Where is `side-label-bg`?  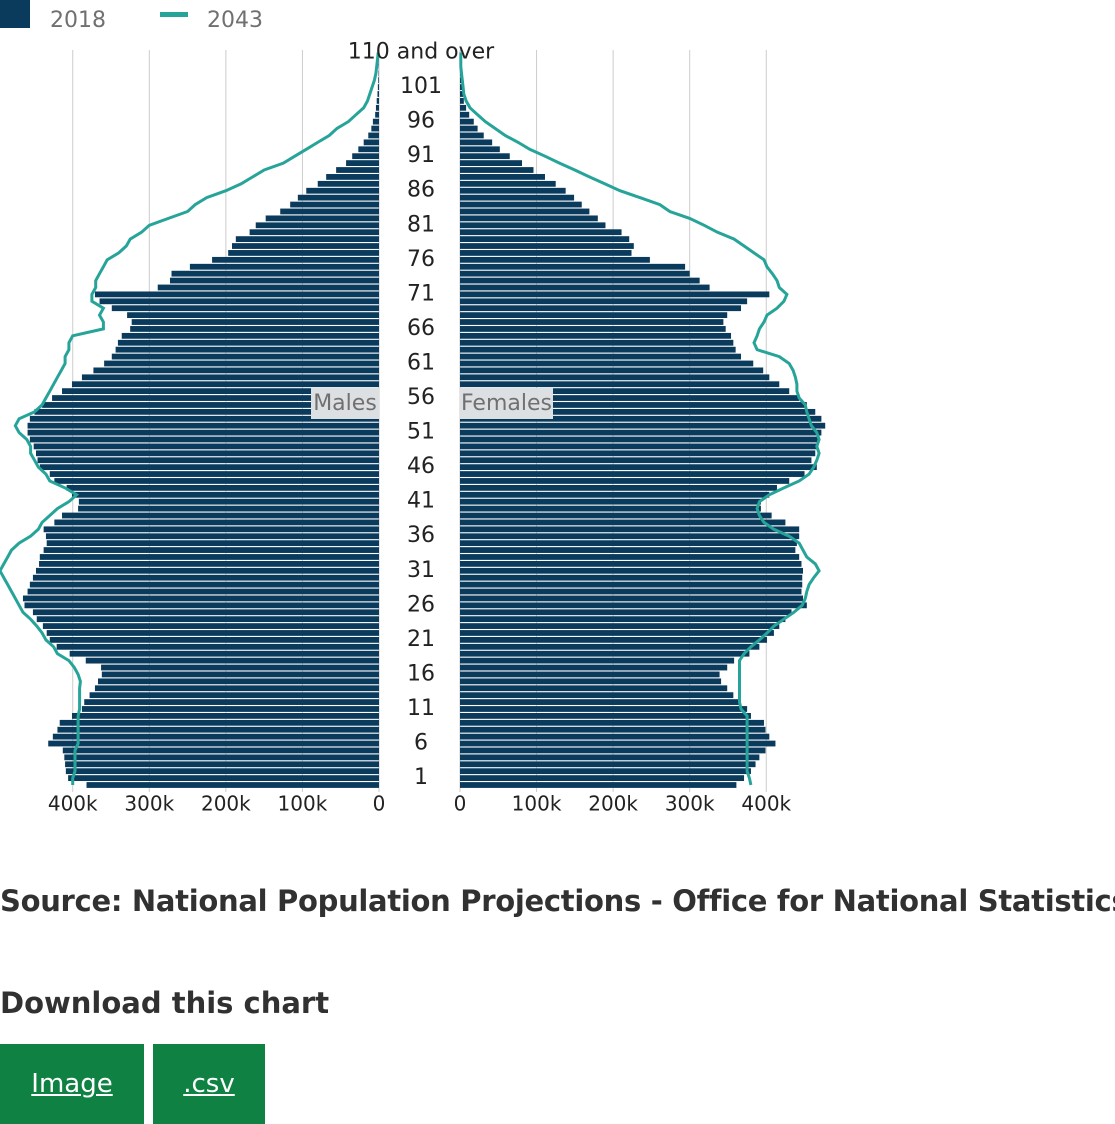
side-label-bg is located at coordinates (345, 403).